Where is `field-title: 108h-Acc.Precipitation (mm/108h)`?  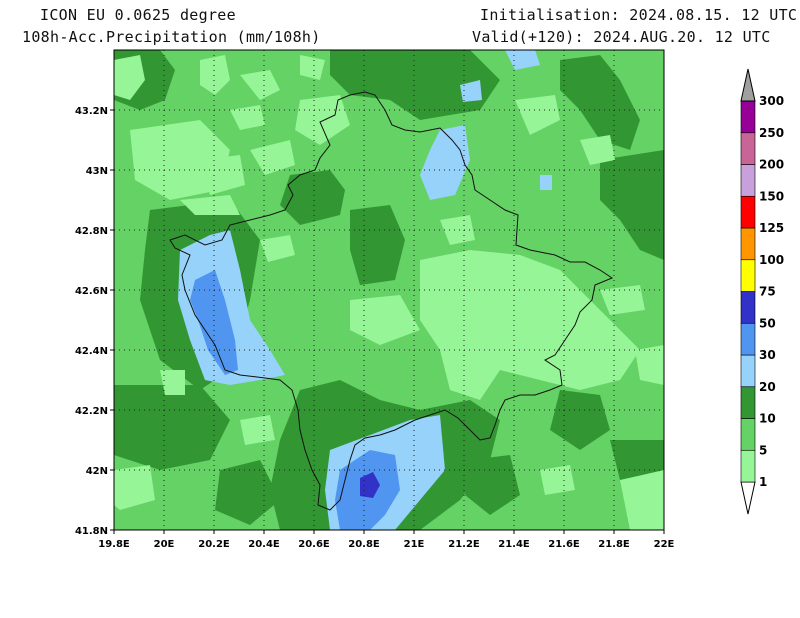
field-title: 108h-Acc.Precipitation (mm/108h) is located at coordinates (171, 37).